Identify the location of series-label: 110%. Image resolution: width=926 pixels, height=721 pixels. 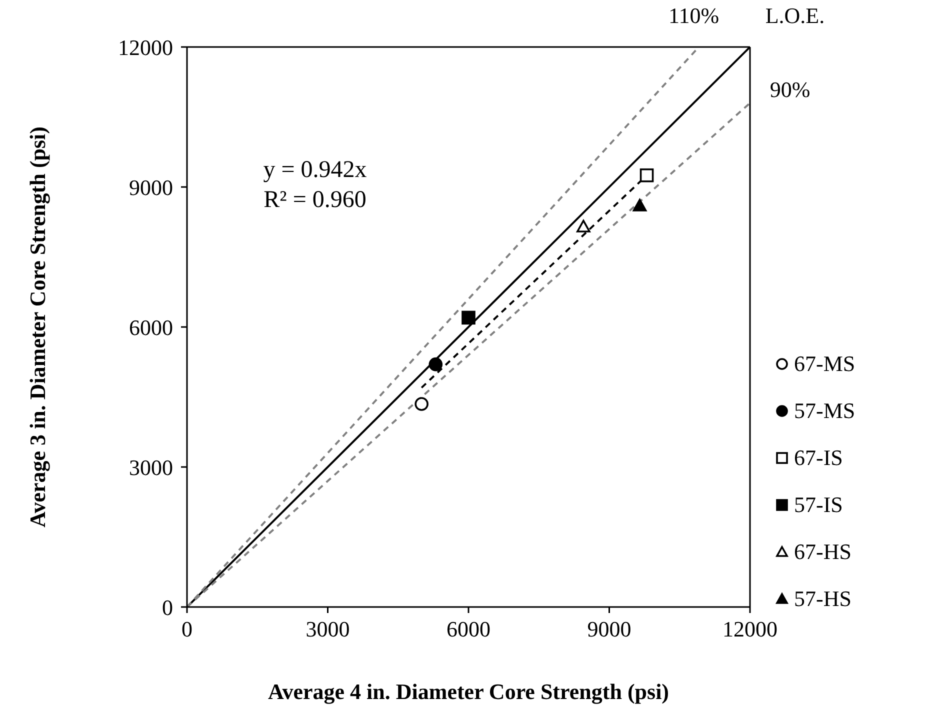
(694, 15).